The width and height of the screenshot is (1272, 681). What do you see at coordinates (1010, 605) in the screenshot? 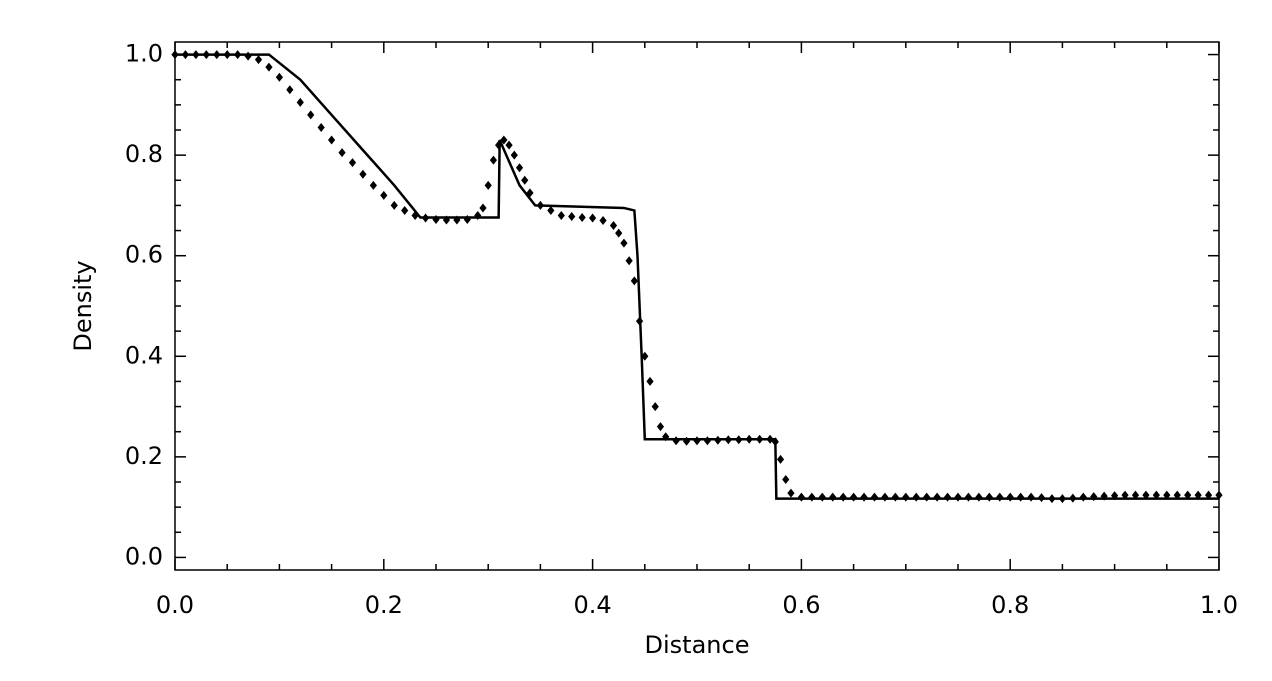
I see `x-tick-label: 0.8` at bounding box center [1010, 605].